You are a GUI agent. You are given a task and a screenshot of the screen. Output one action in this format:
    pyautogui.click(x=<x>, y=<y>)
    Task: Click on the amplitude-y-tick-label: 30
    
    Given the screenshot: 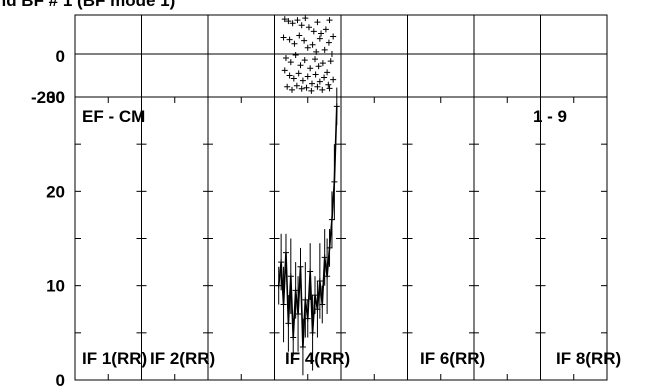 What is the action you would take?
    pyautogui.click(x=55, y=97)
    